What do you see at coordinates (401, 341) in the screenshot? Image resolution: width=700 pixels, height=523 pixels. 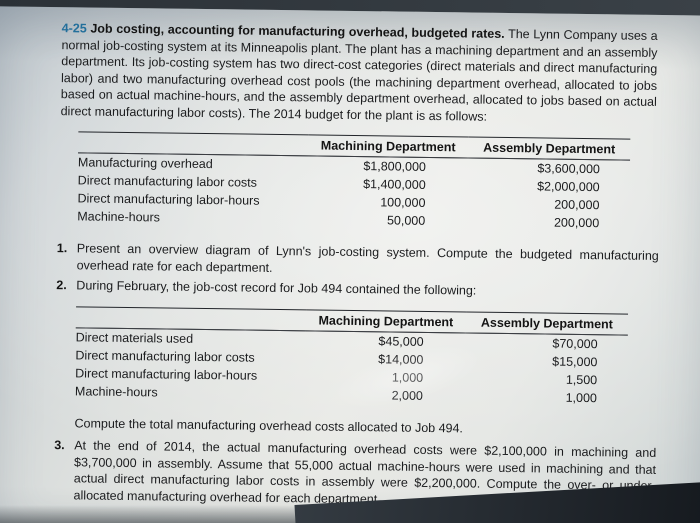 I see `machining-value: $45,000` at bounding box center [401, 341].